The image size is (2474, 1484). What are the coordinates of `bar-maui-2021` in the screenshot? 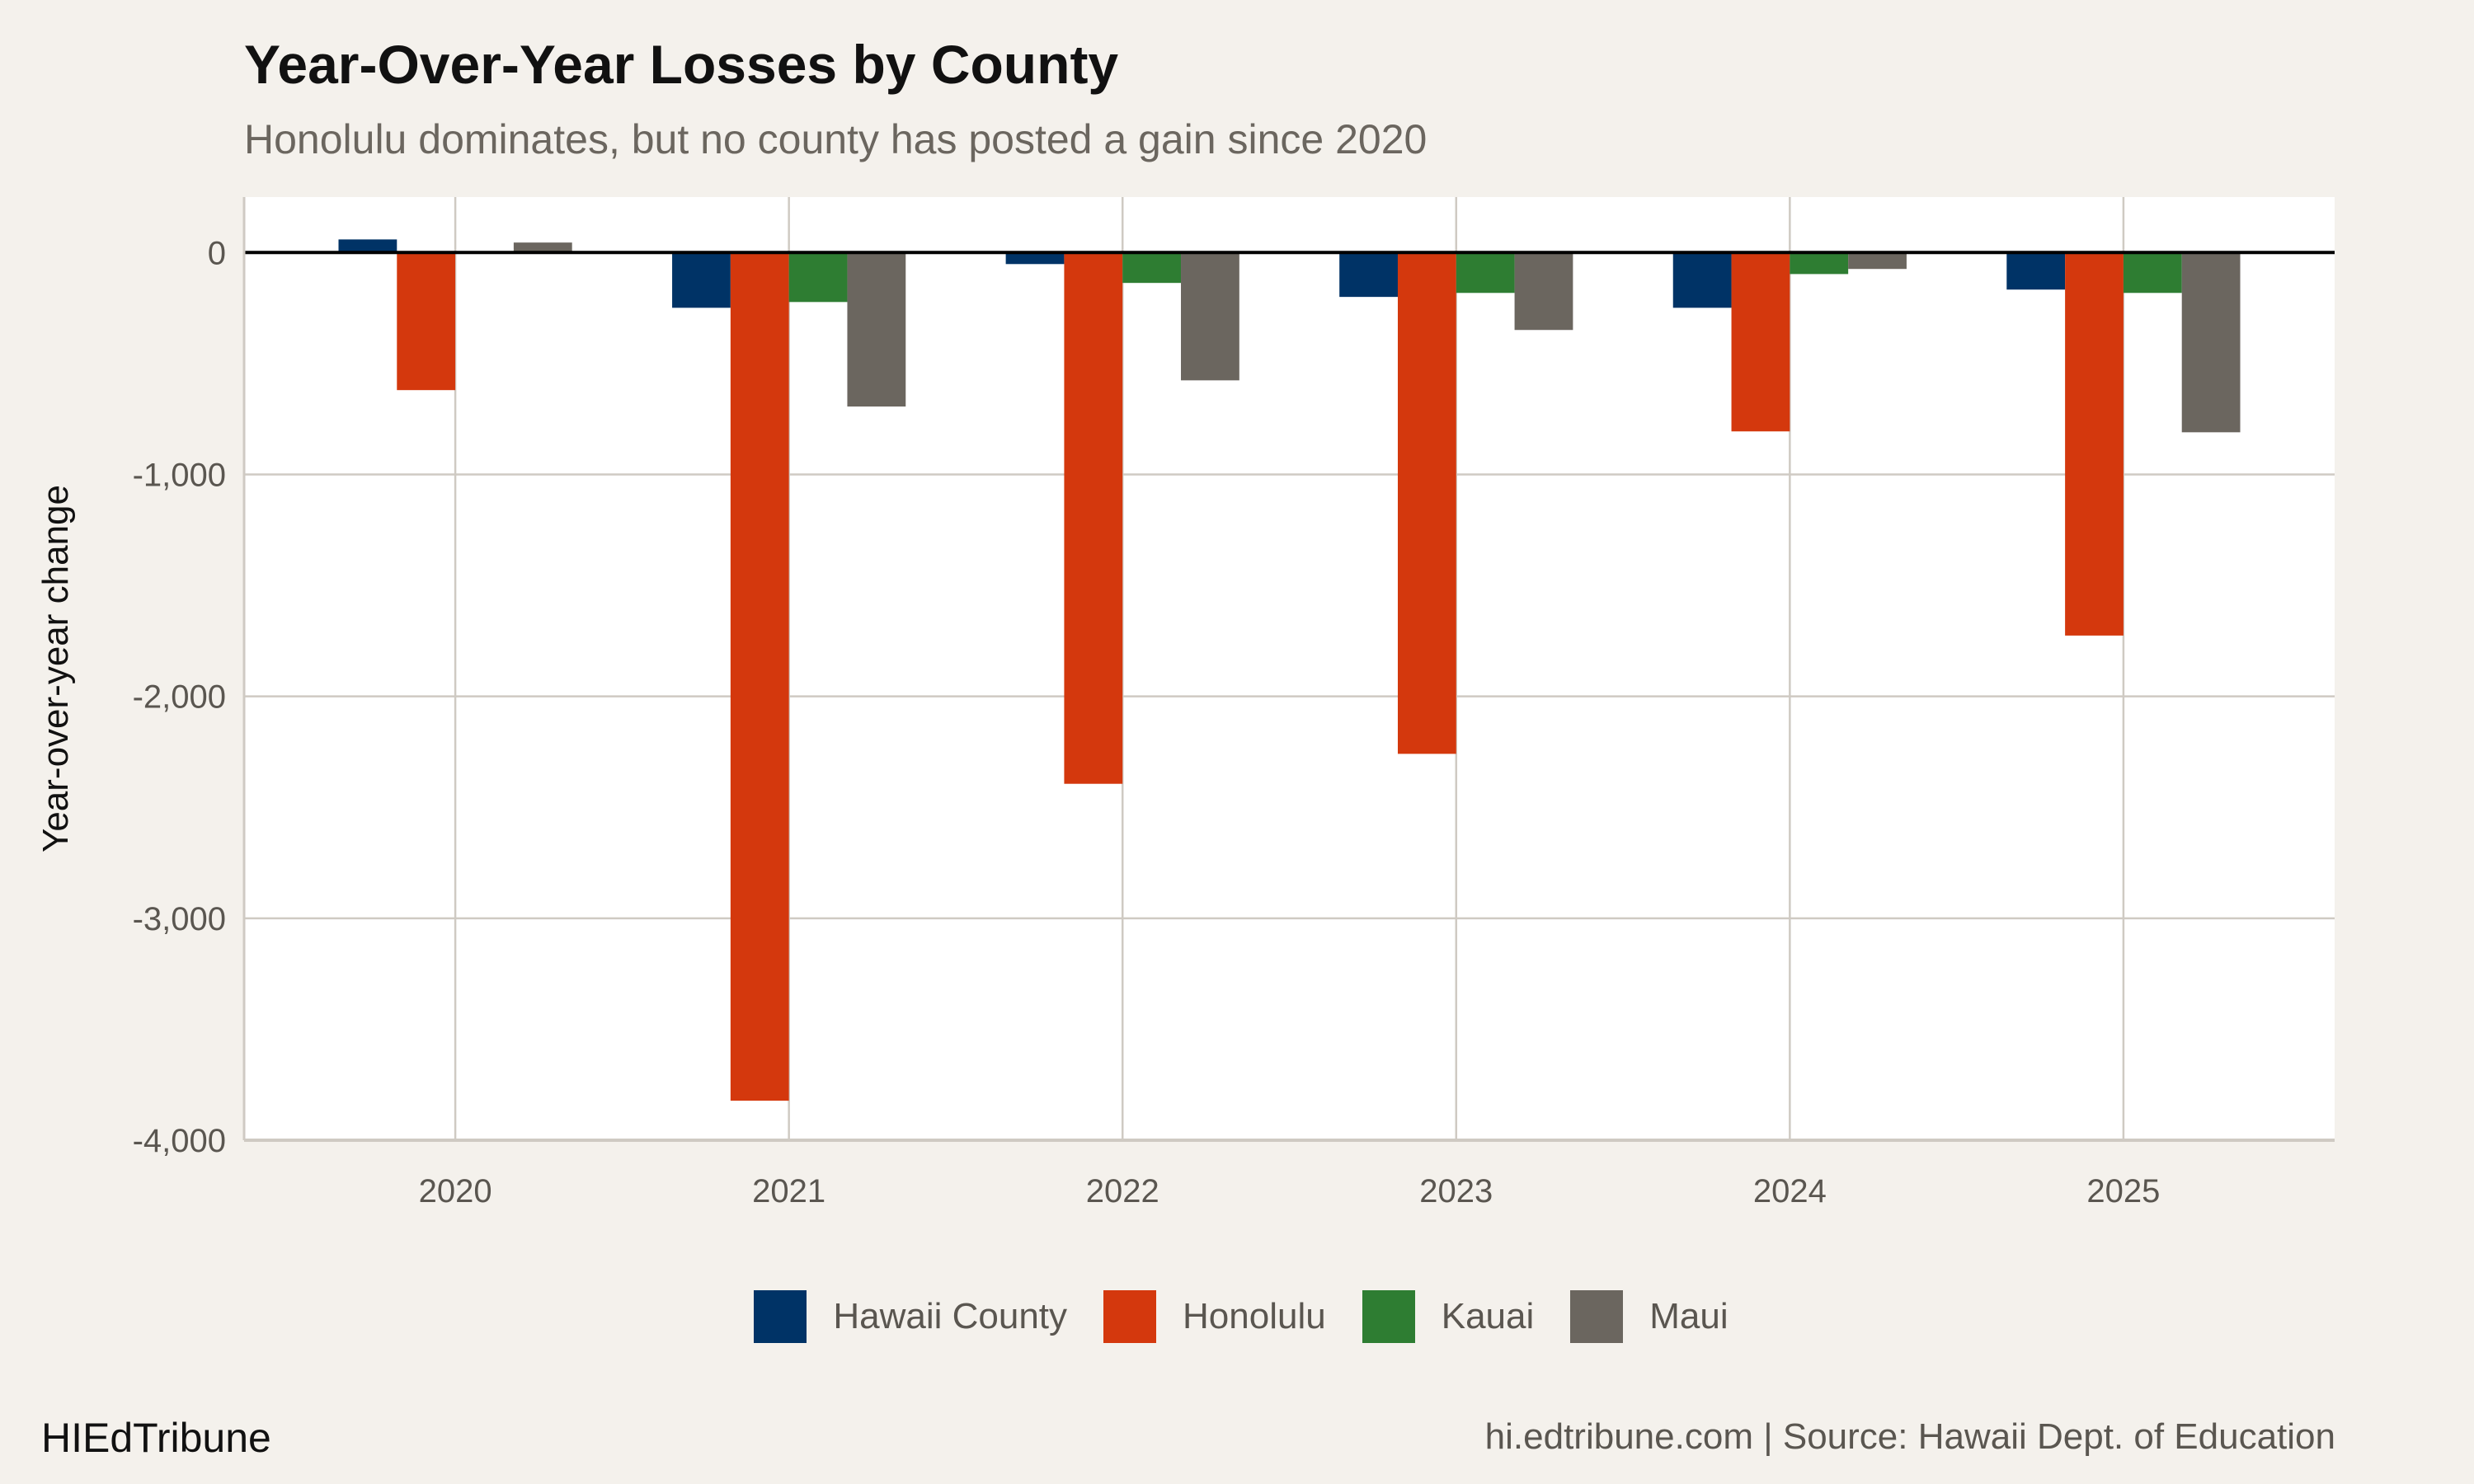 It's located at (876, 329).